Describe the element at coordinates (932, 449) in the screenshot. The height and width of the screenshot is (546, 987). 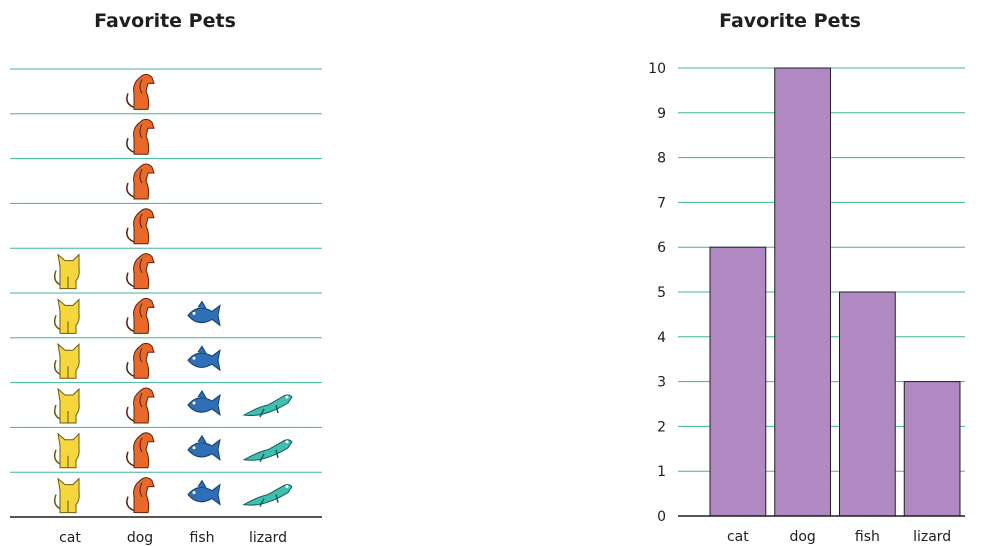
I see `bar-lizard` at that location.